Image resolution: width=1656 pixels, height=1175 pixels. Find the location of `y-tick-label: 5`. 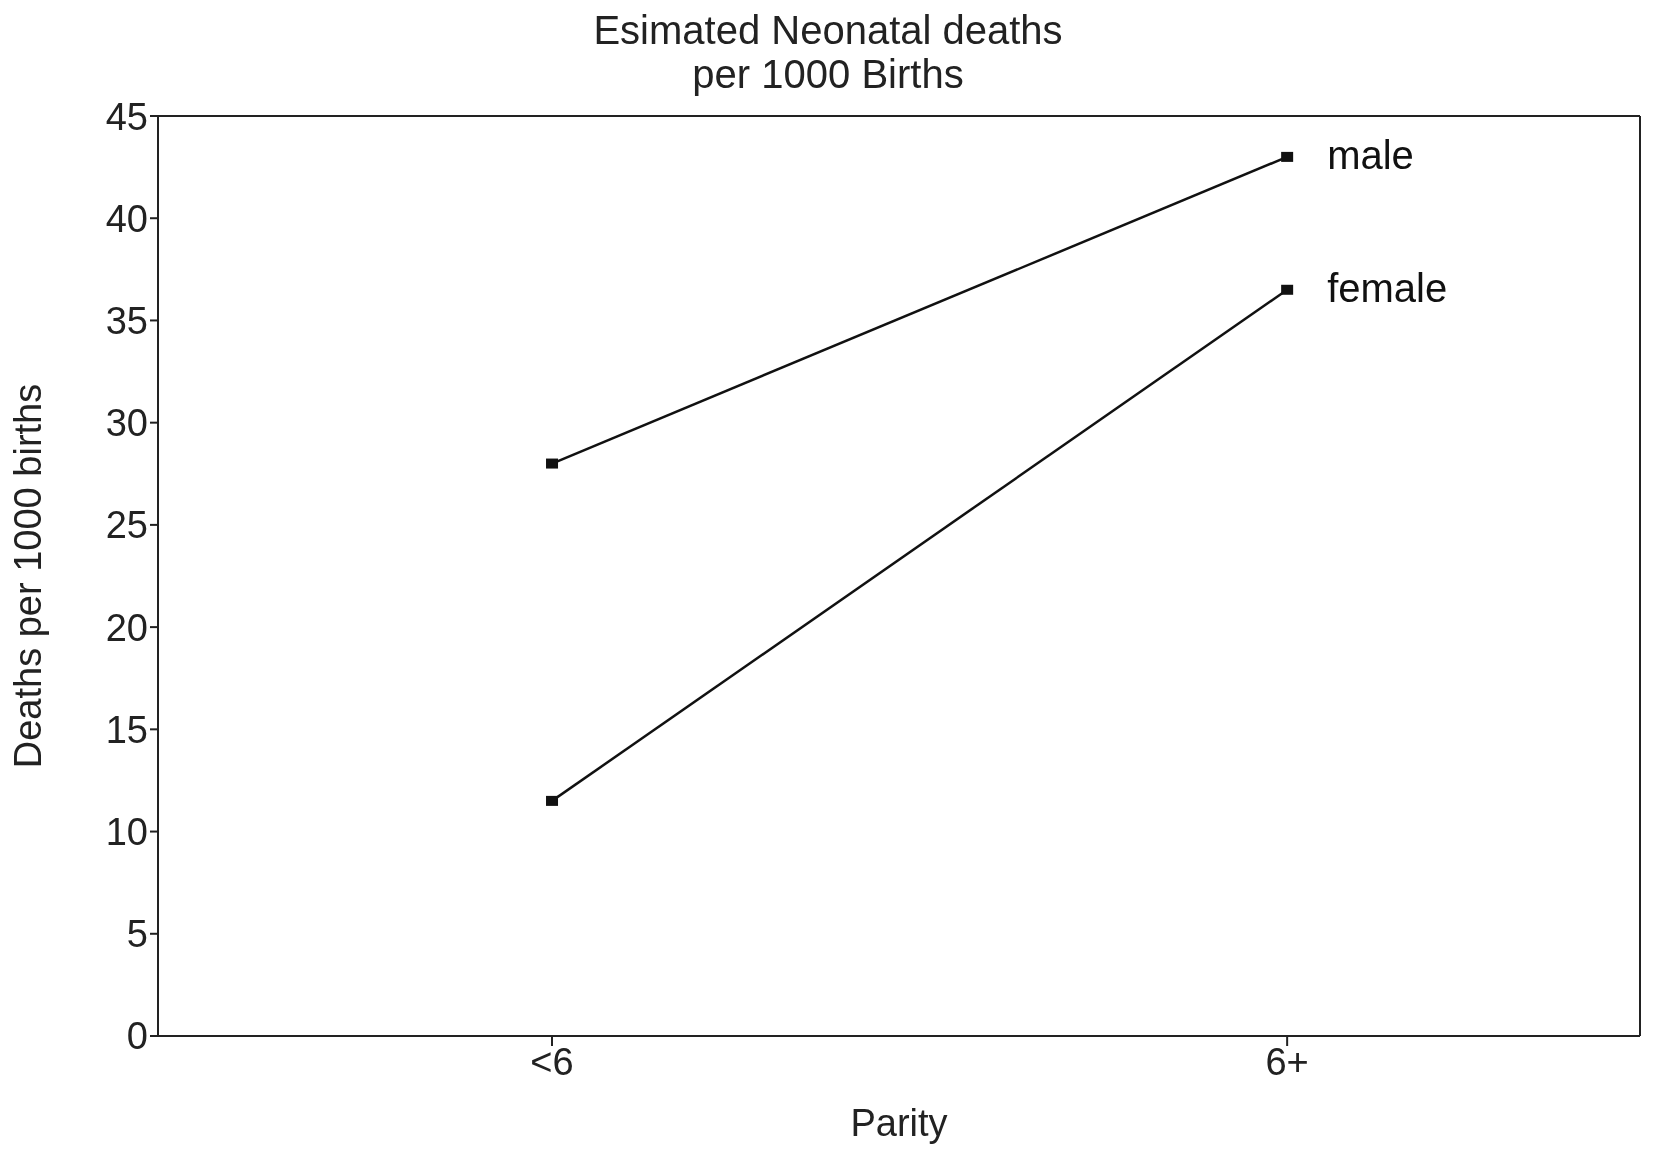

y-tick-label: 5 is located at coordinates (137, 934).